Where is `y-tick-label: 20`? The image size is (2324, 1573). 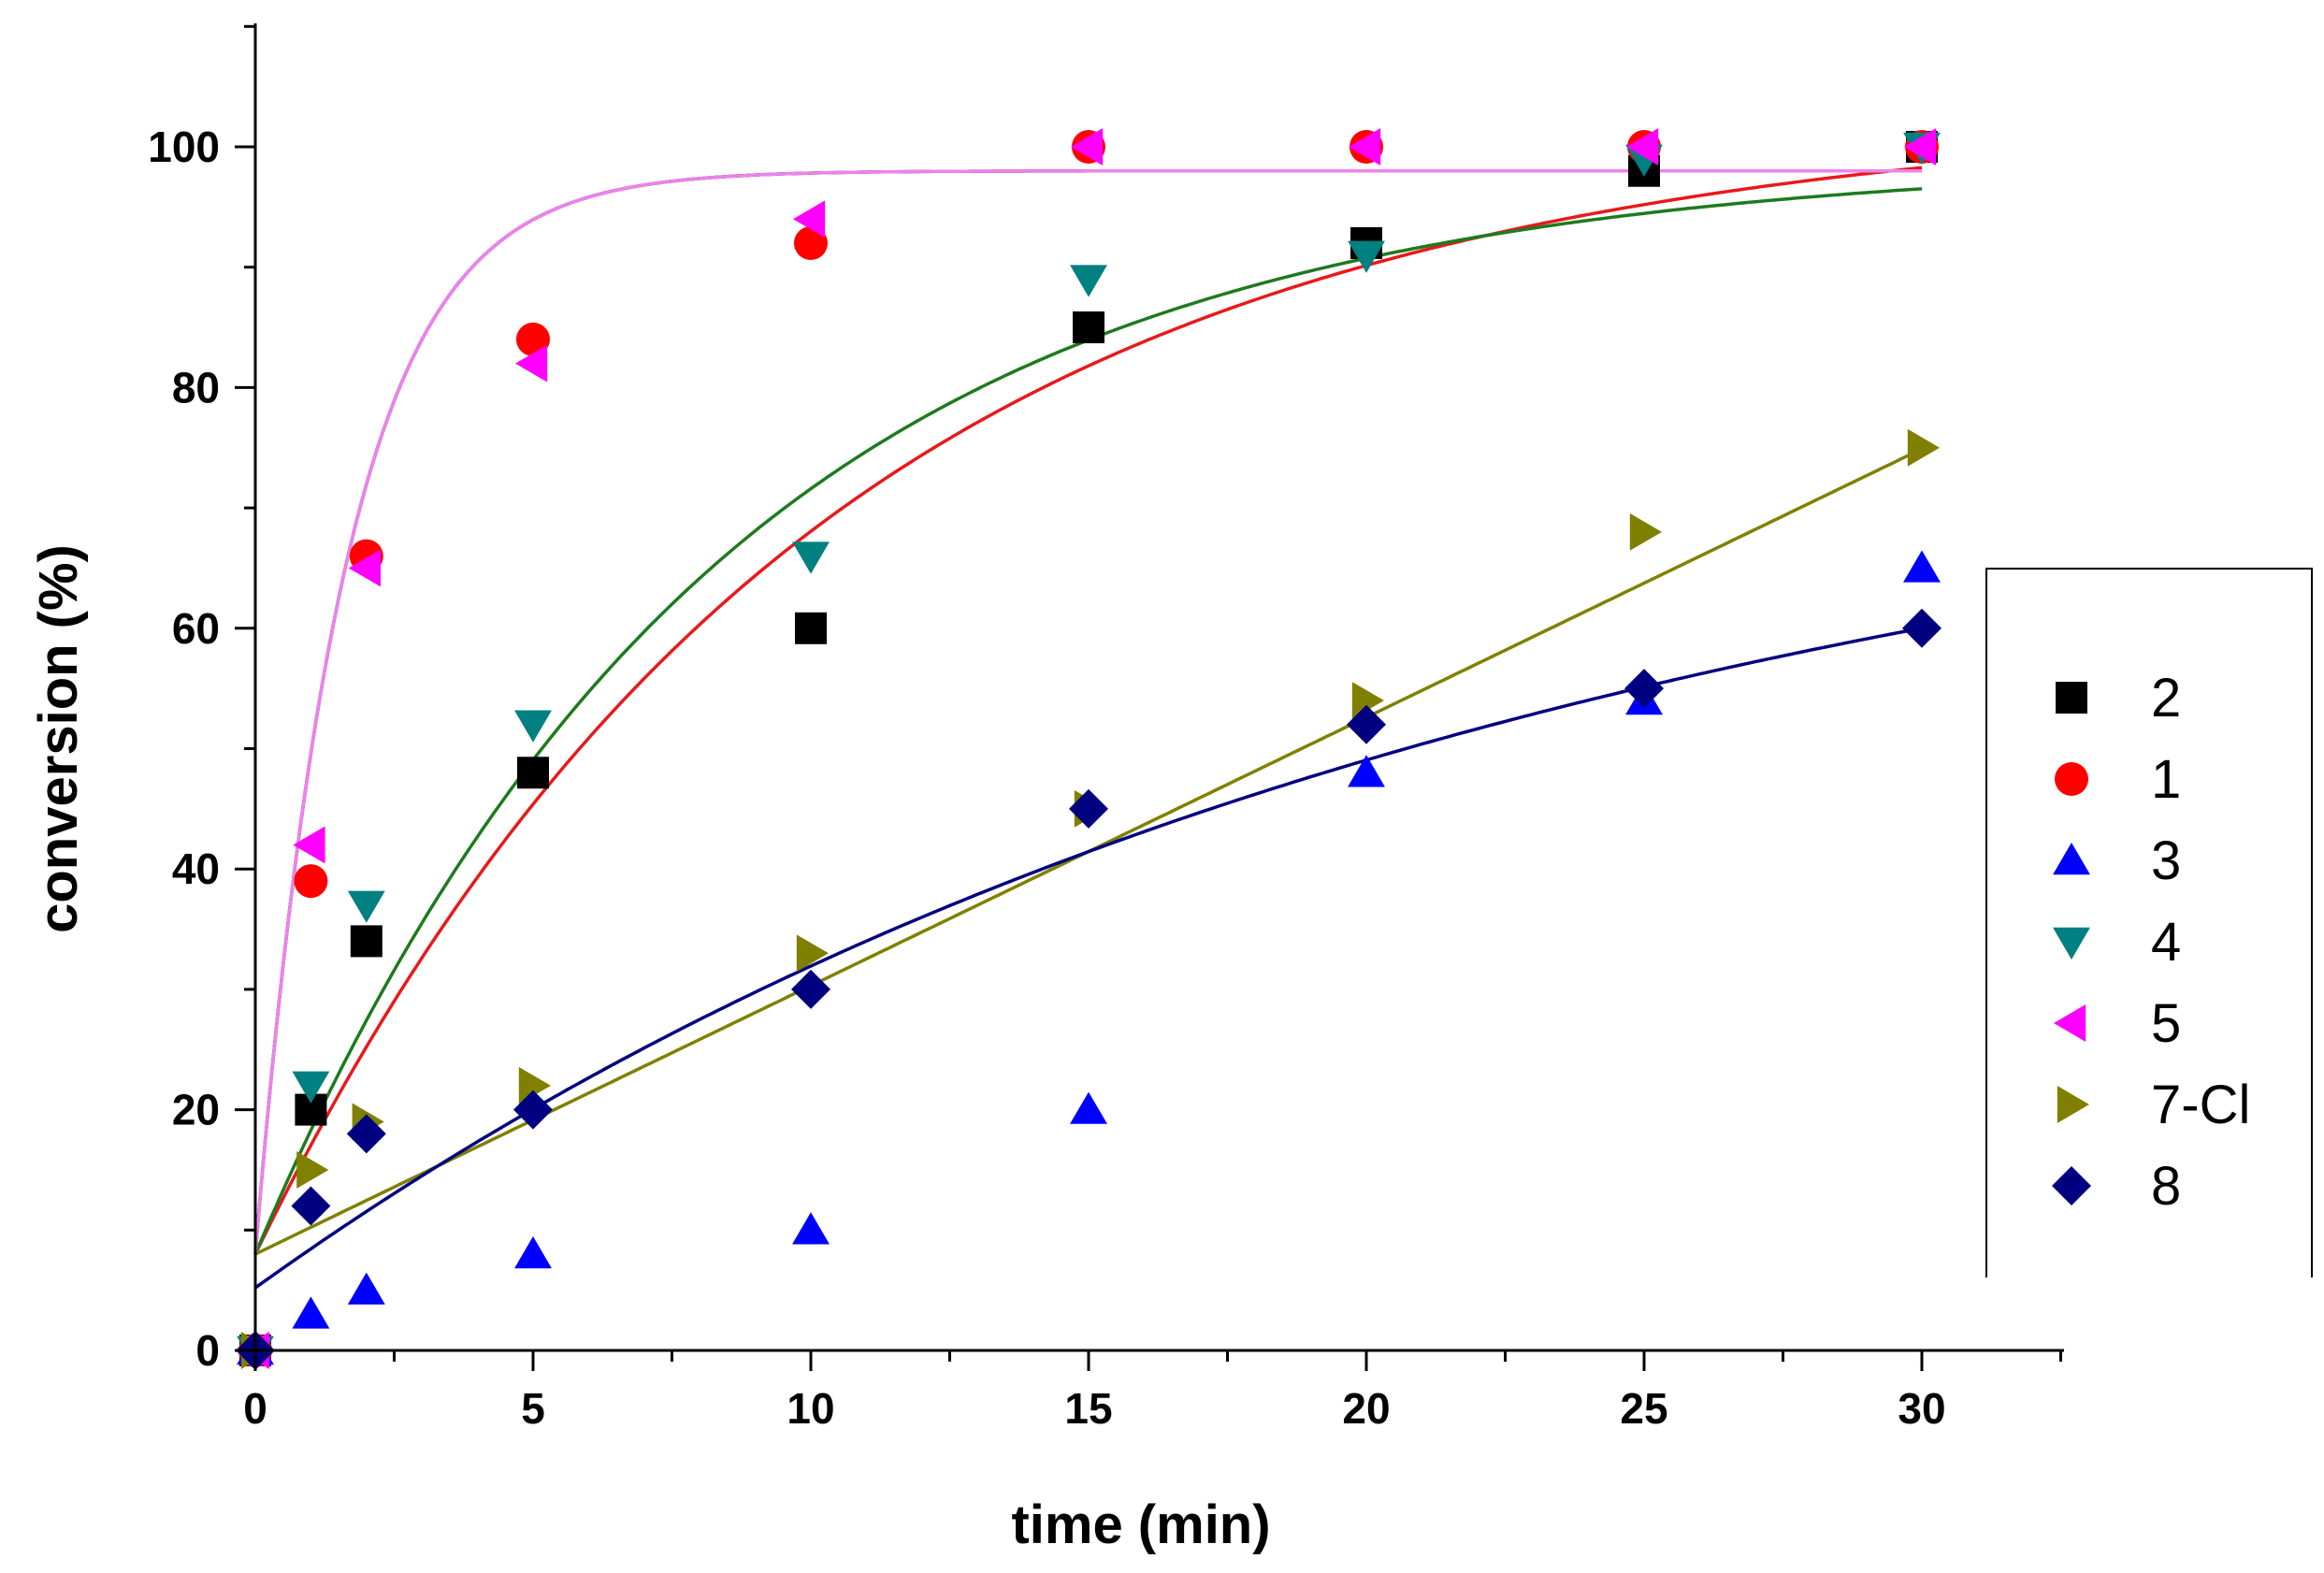
y-tick-label: 20 is located at coordinates (196, 1110).